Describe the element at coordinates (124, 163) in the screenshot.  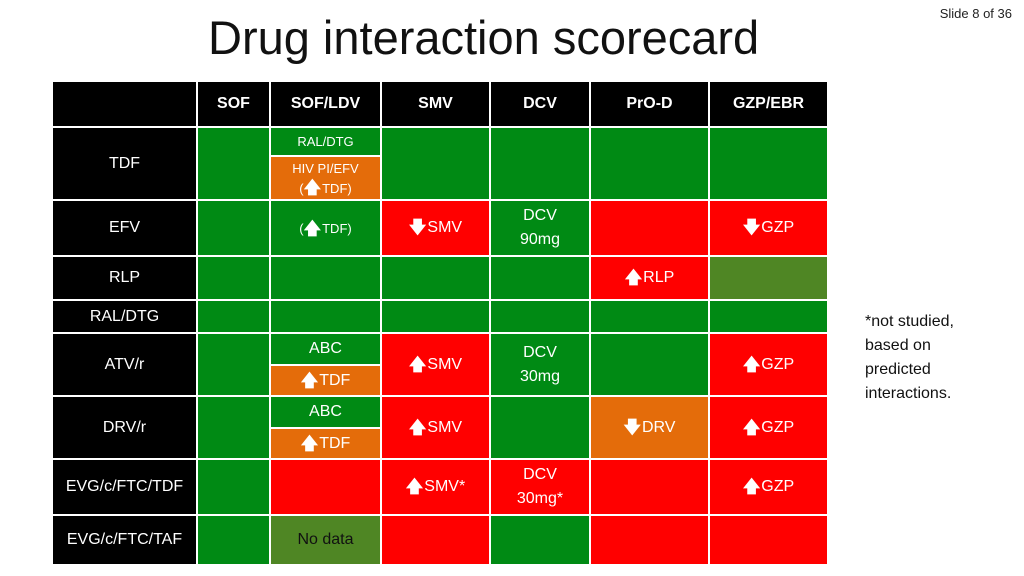
I see `row-header-tdf: TDF` at that location.